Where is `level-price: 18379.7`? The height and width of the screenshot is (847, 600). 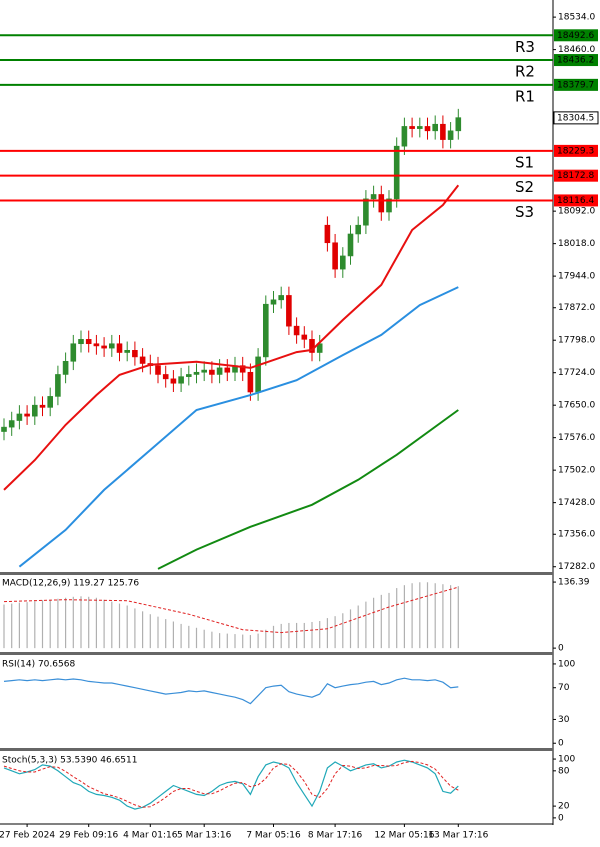 level-price: 18379.7 is located at coordinates (575, 85).